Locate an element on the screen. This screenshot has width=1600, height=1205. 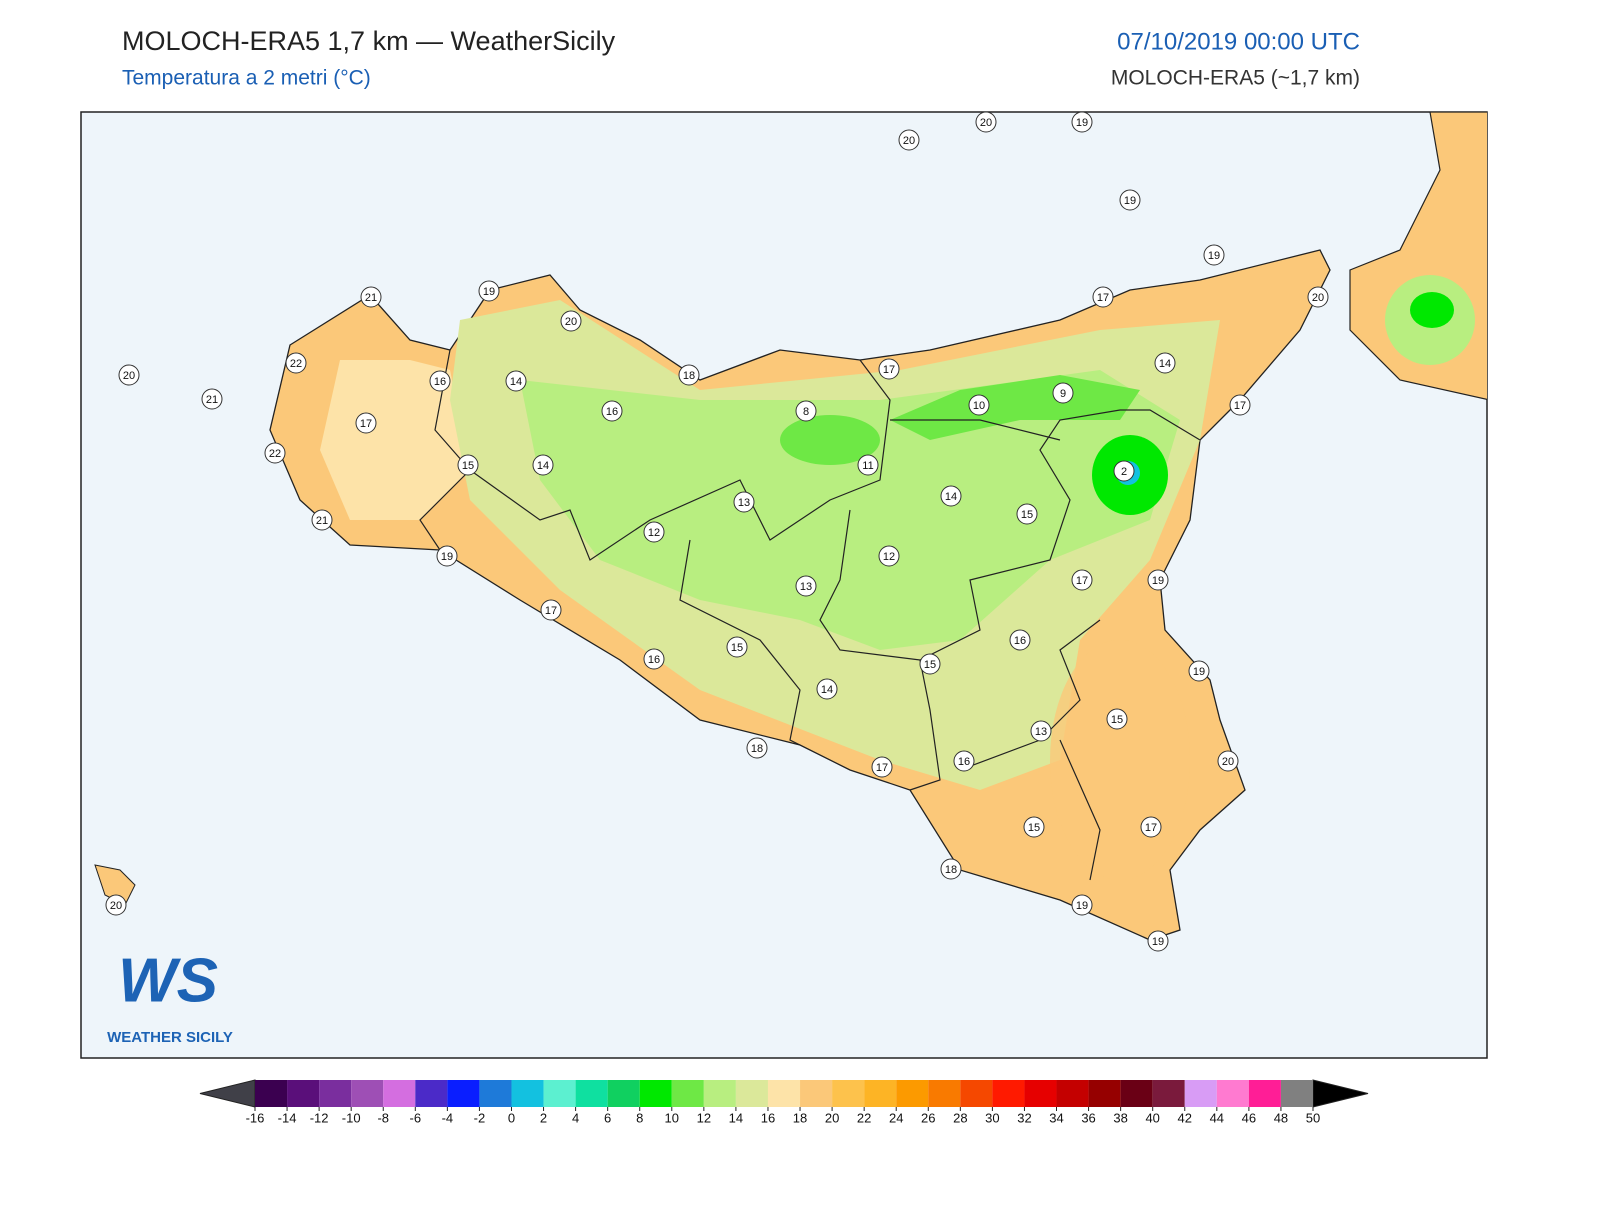
colorbar-tick-label: 6 is located at coordinates (607, 1117).